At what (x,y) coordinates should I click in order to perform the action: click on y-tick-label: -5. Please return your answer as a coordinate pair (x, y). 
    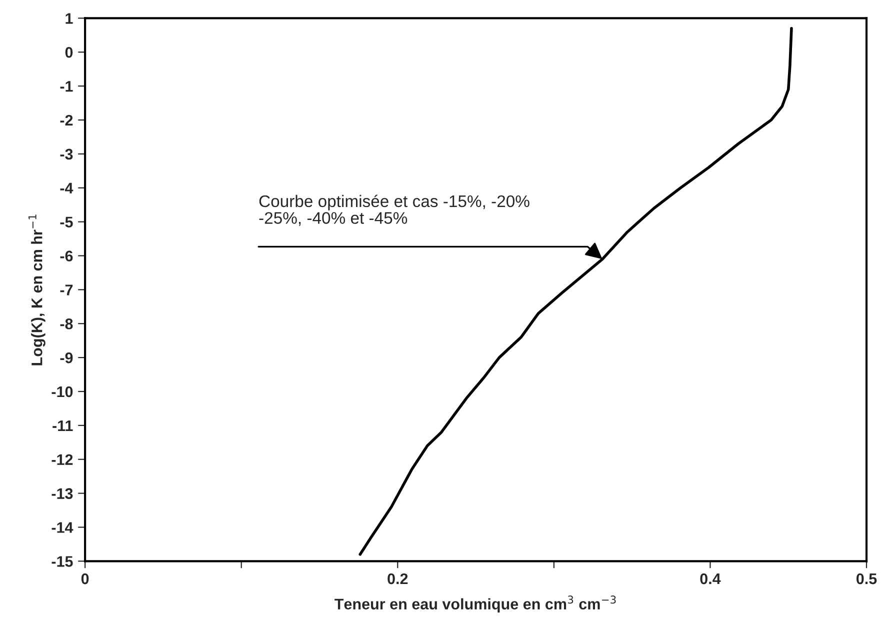
    Looking at the image, I should click on (66, 222).